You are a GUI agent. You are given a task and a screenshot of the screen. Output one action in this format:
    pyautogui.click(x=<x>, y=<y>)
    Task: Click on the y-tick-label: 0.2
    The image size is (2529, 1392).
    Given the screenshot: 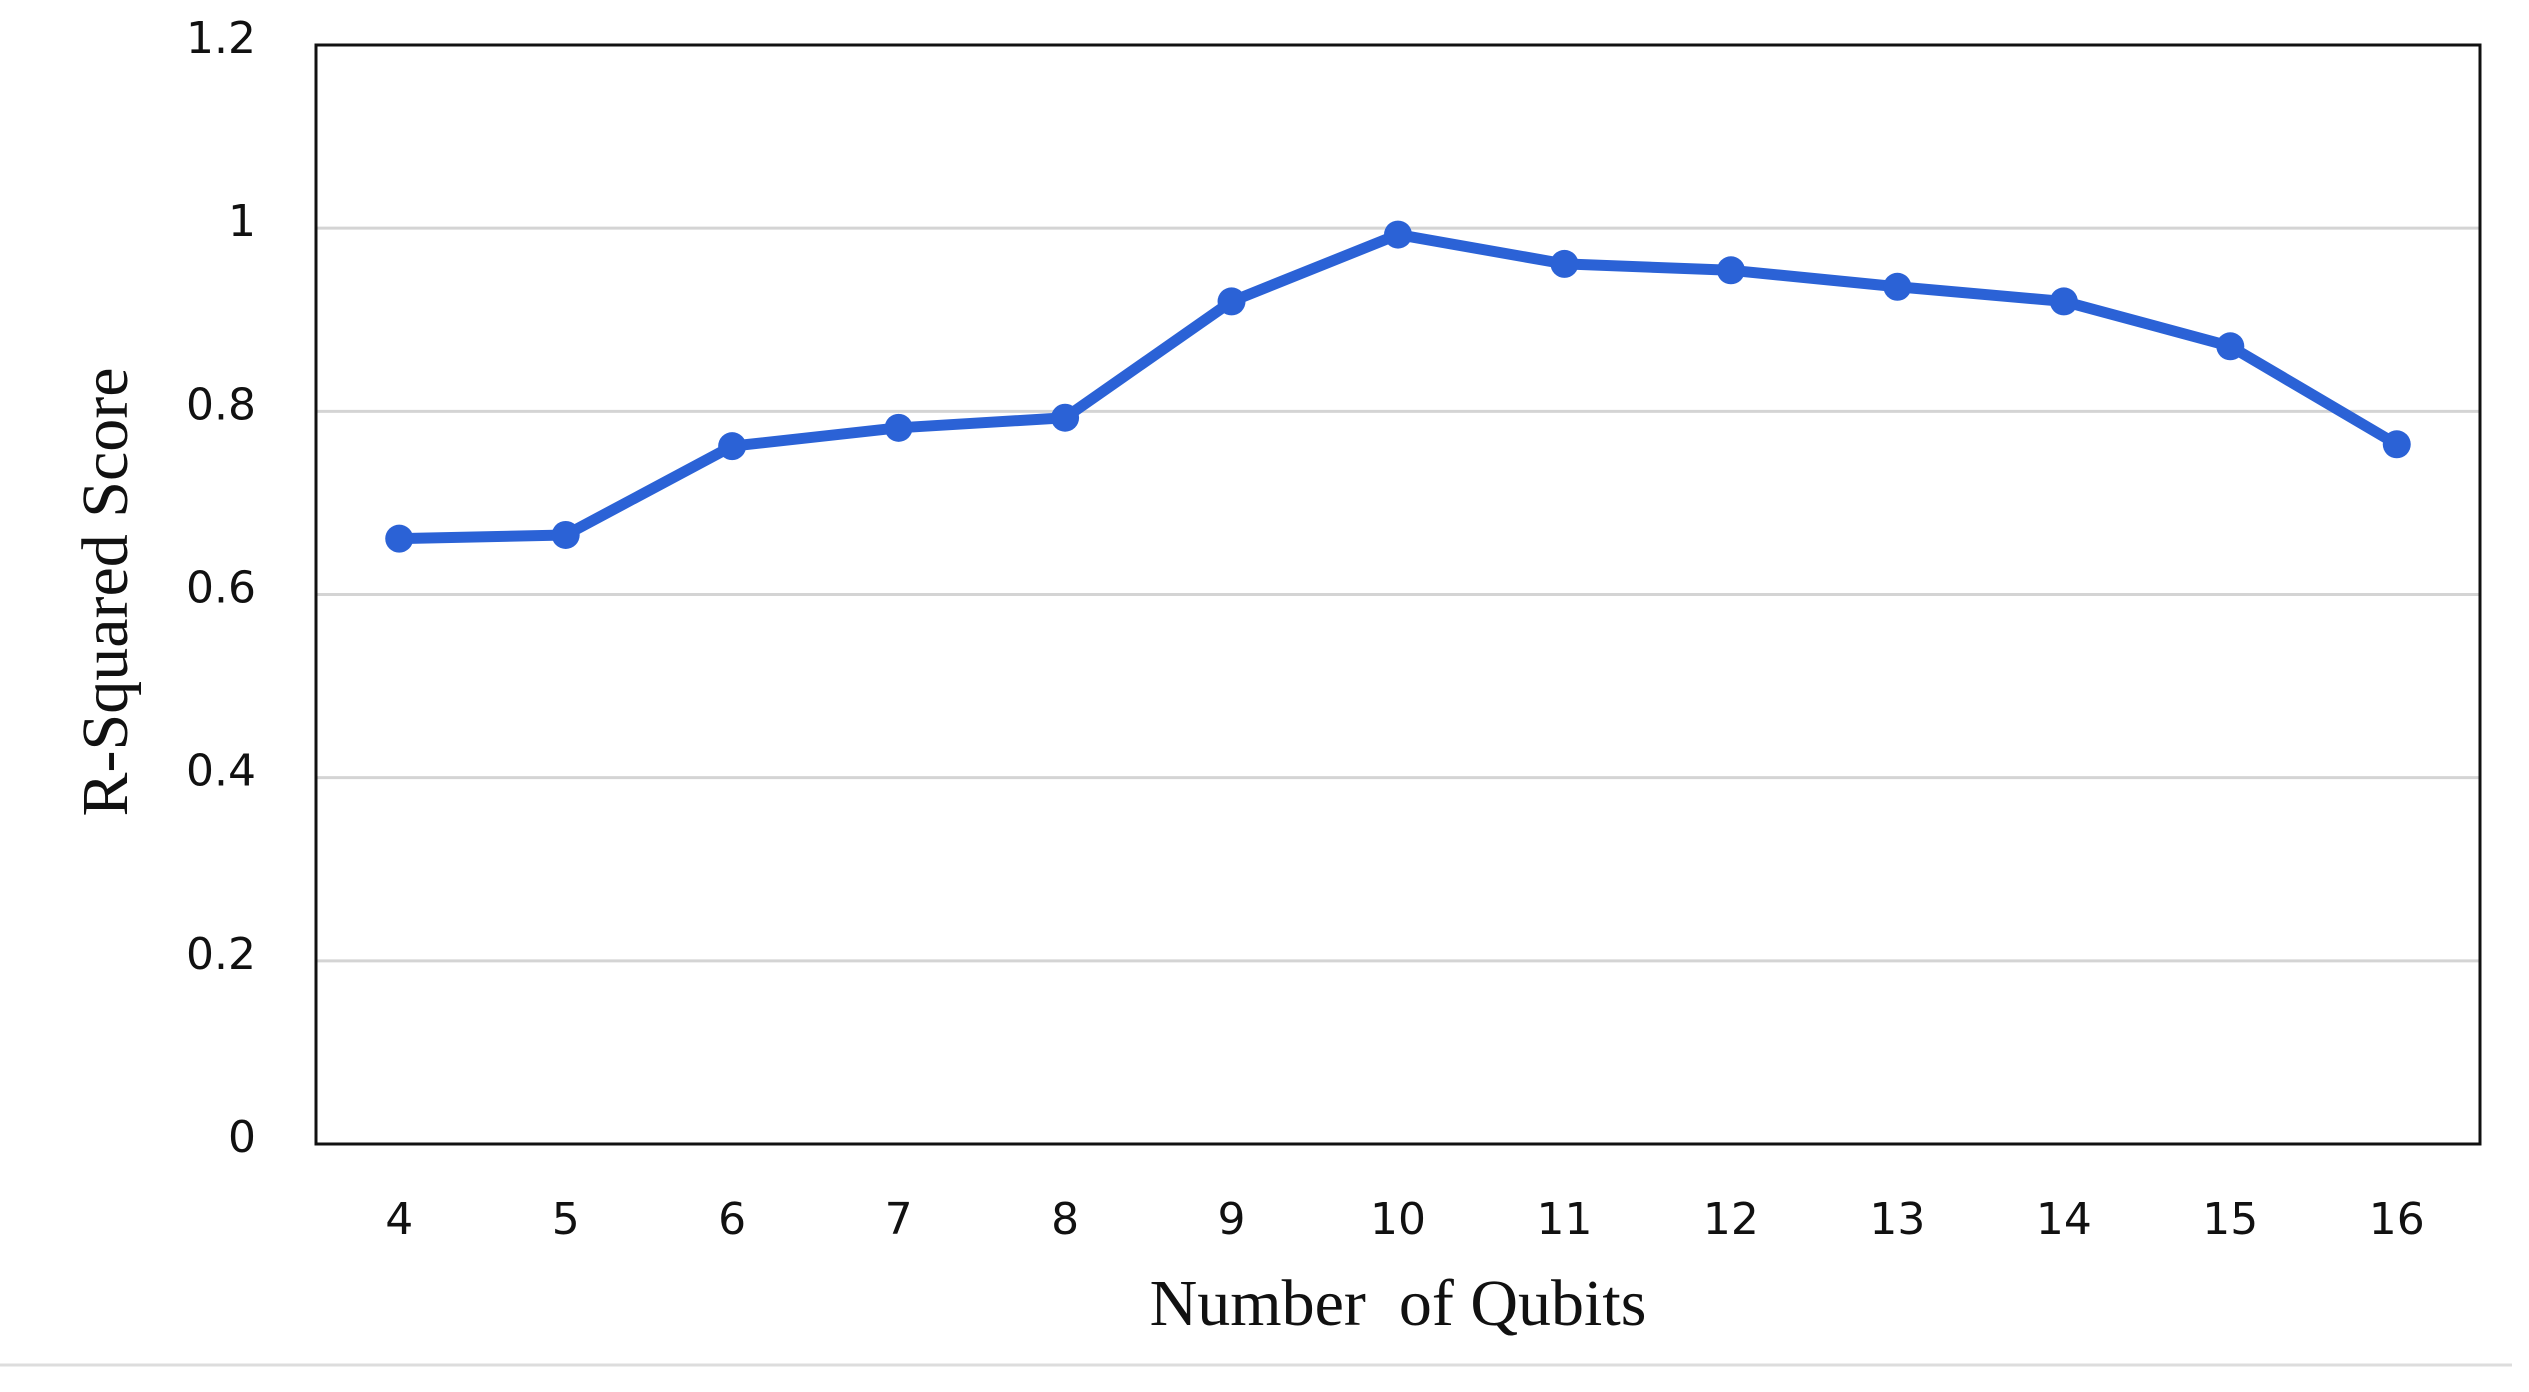 What is the action you would take?
    pyautogui.click(x=221, y=954)
    